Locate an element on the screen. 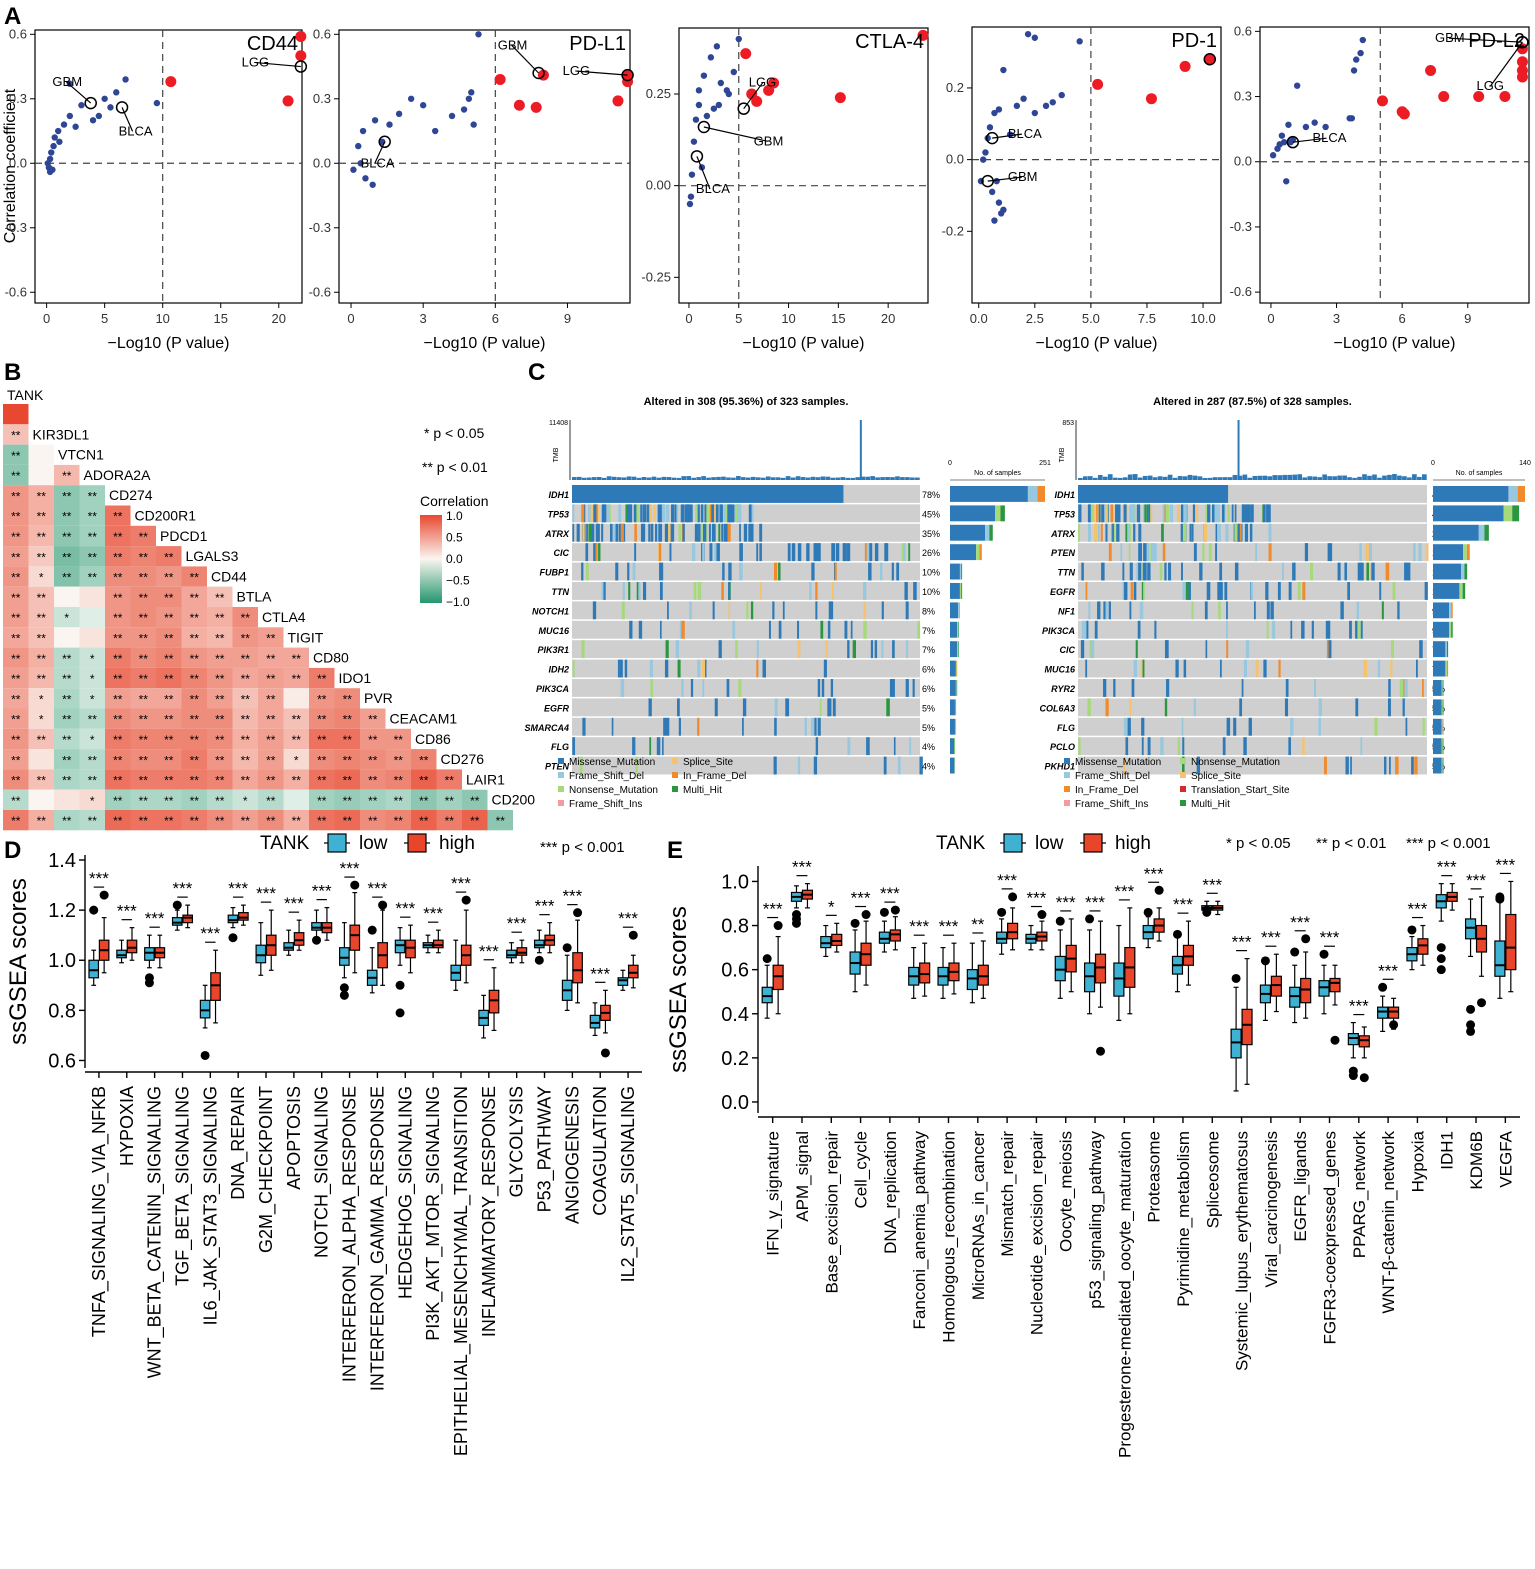 The height and width of the screenshot is (1569, 1535). alteration-pct: 35% is located at coordinates (931, 534).